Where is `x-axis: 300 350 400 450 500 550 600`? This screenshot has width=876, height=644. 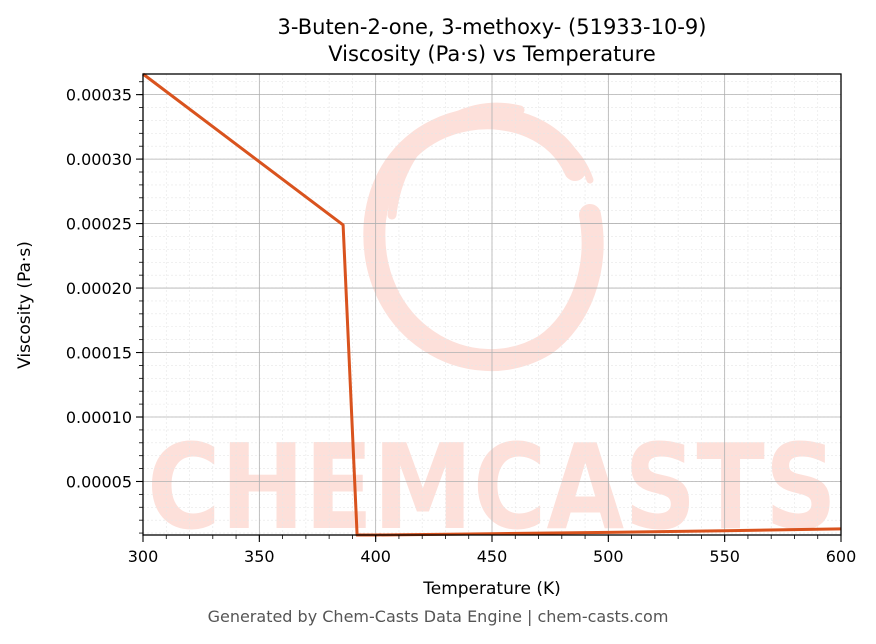 x-axis: 300 350 400 450 500 550 600 is located at coordinates (492, 550).